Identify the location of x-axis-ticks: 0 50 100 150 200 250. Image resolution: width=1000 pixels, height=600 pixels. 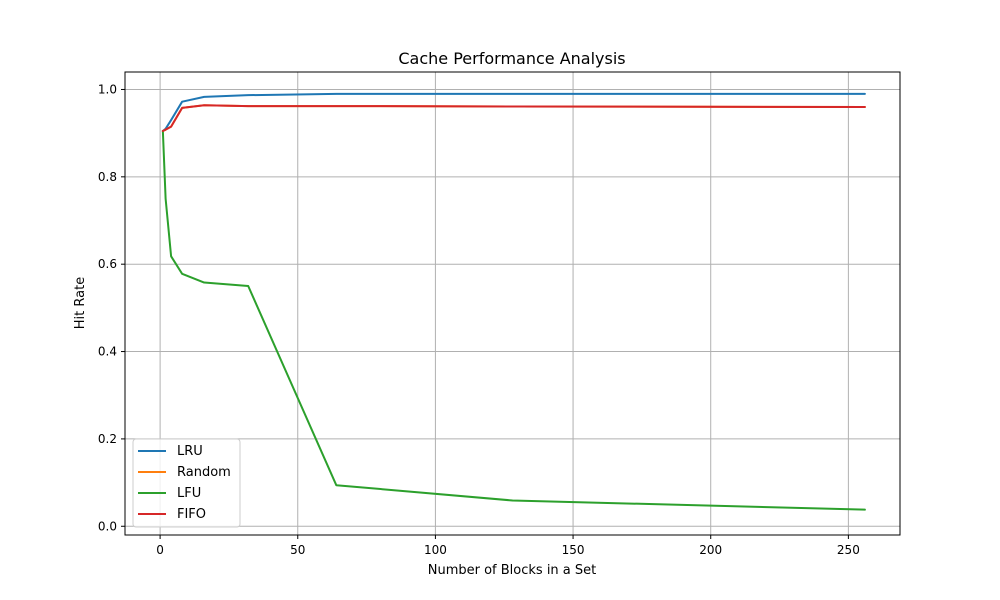
(508, 546).